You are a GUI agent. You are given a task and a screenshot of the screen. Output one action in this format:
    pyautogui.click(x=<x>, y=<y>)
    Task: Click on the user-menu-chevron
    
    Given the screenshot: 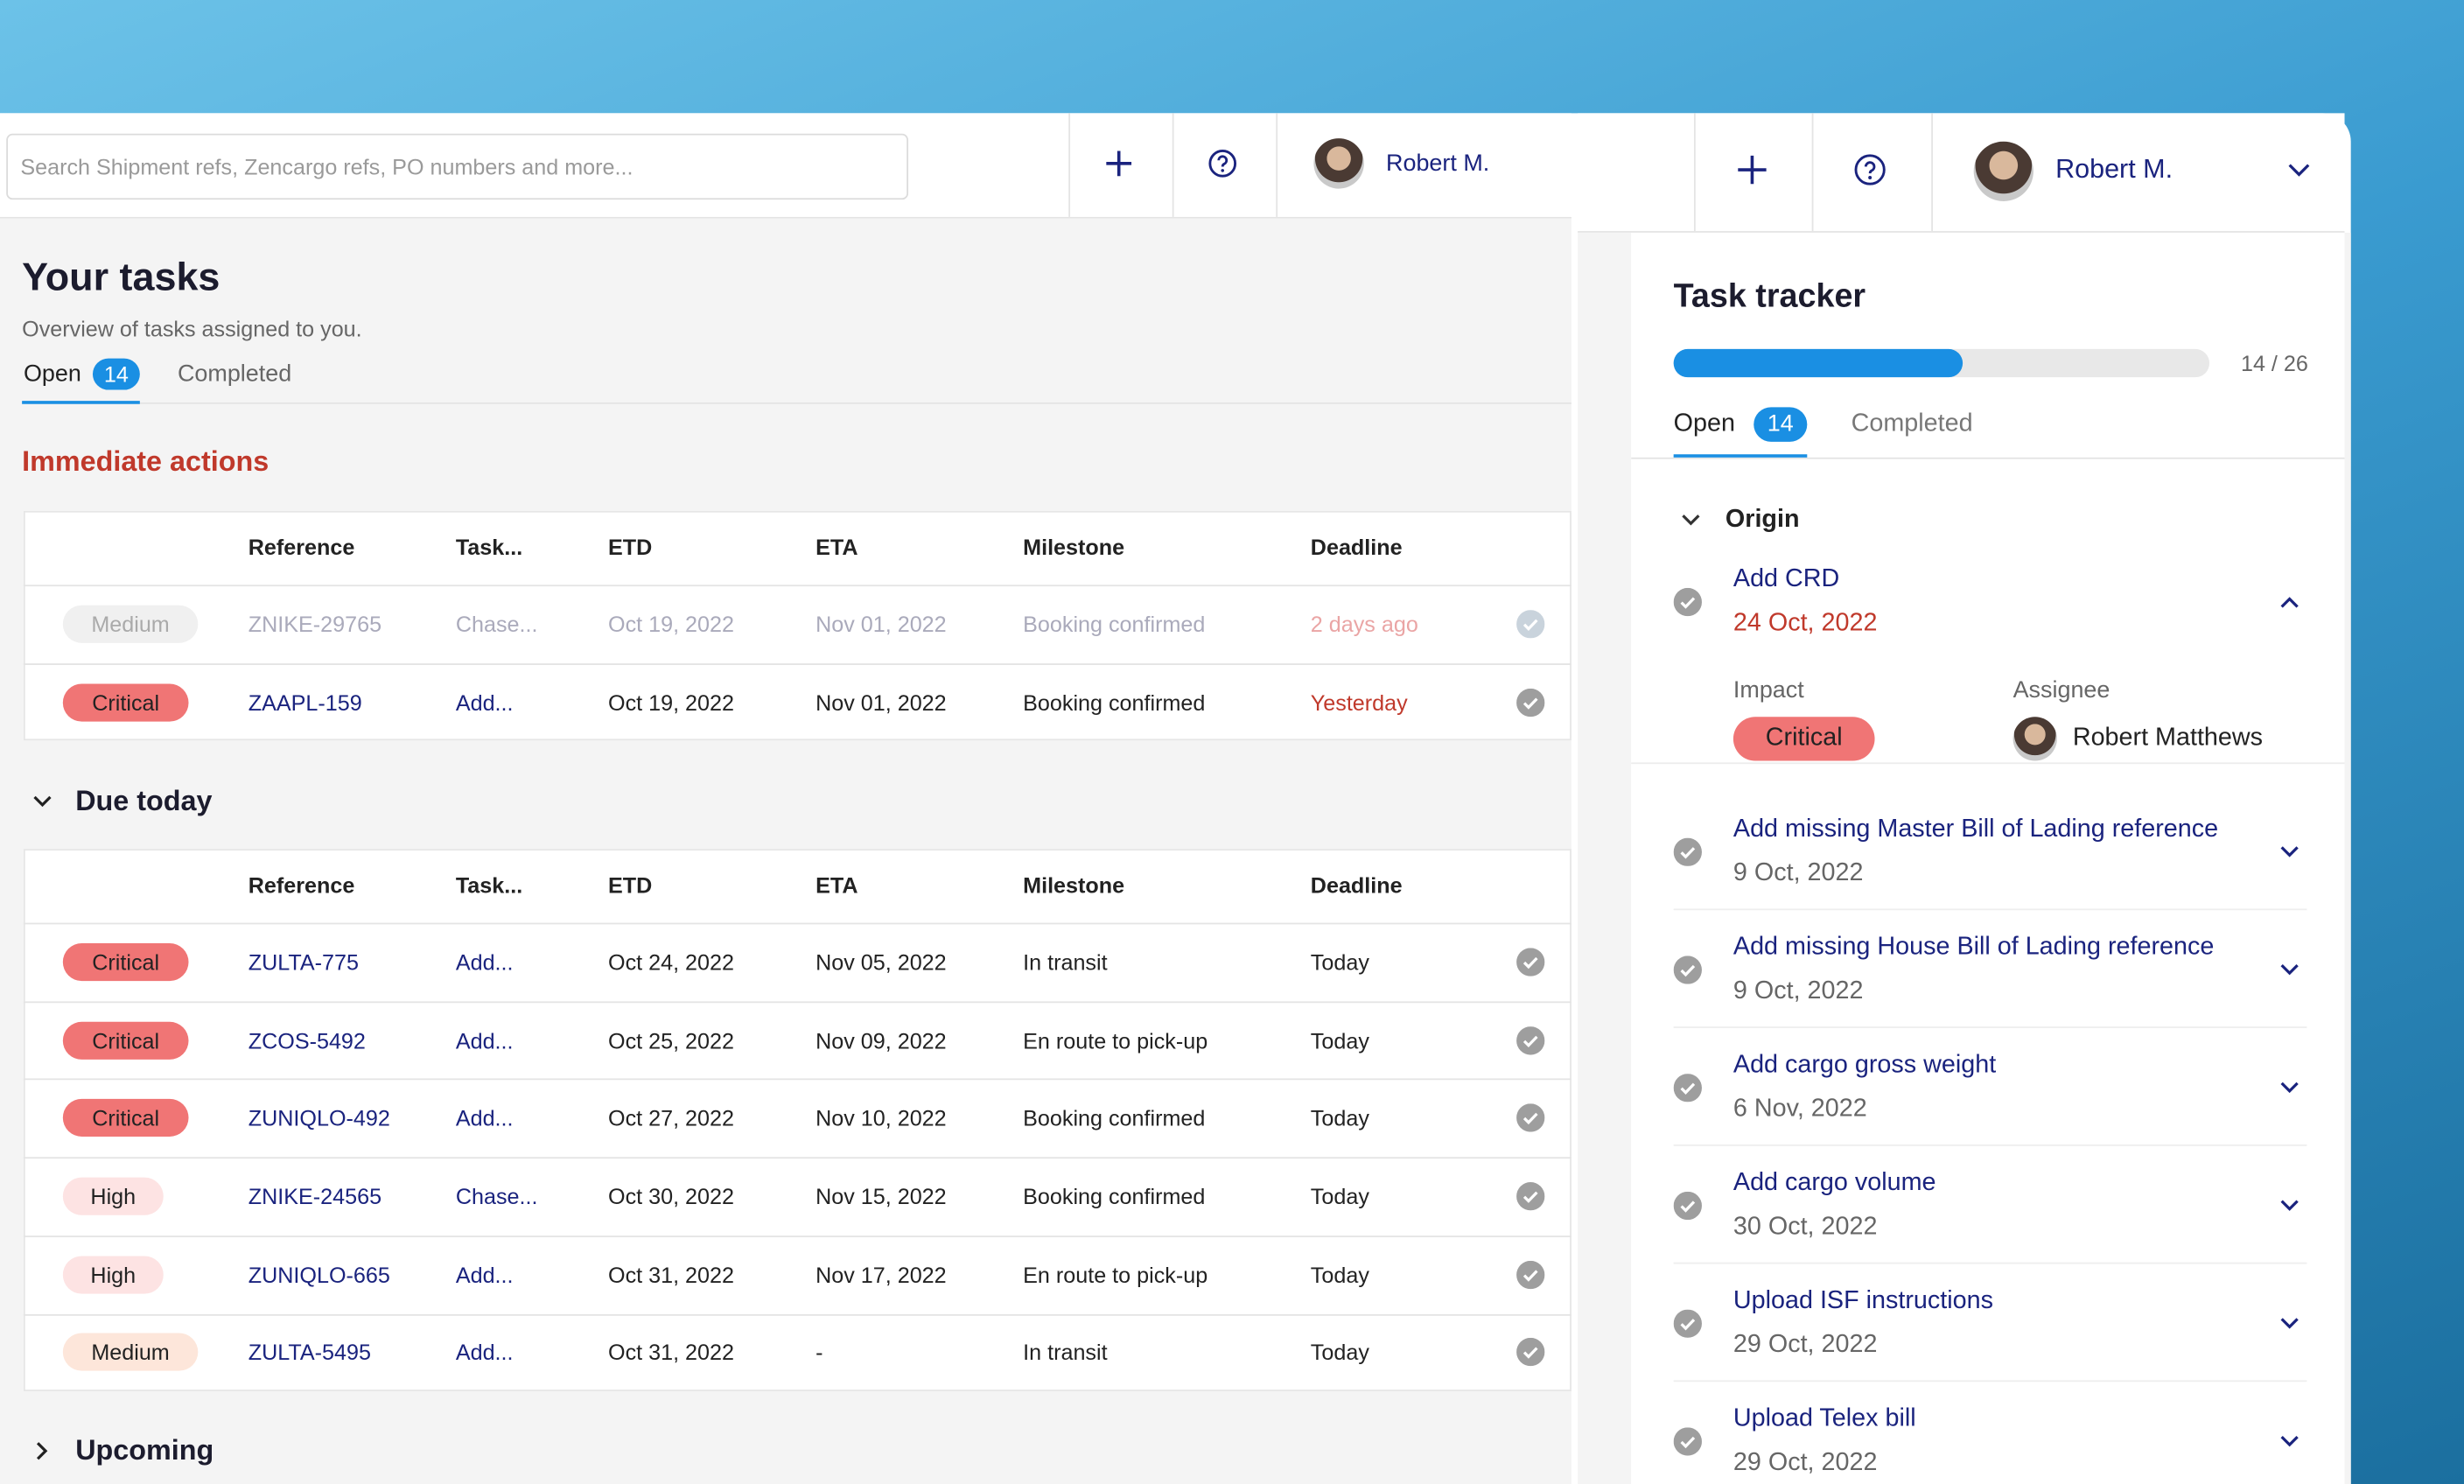 What is the action you would take?
    pyautogui.click(x=2299, y=170)
    